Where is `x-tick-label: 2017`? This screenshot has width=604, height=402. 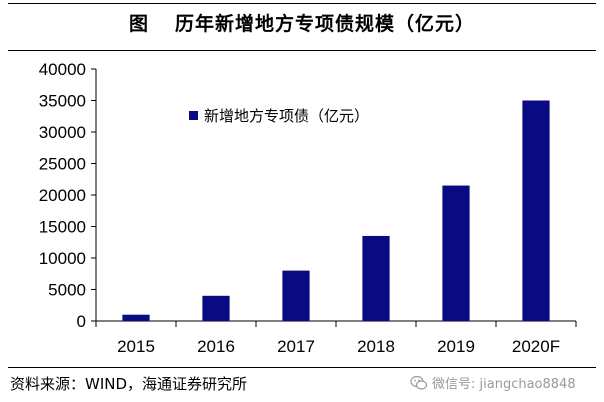
x-tick-label: 2017 is located at coordinates (296, 346).